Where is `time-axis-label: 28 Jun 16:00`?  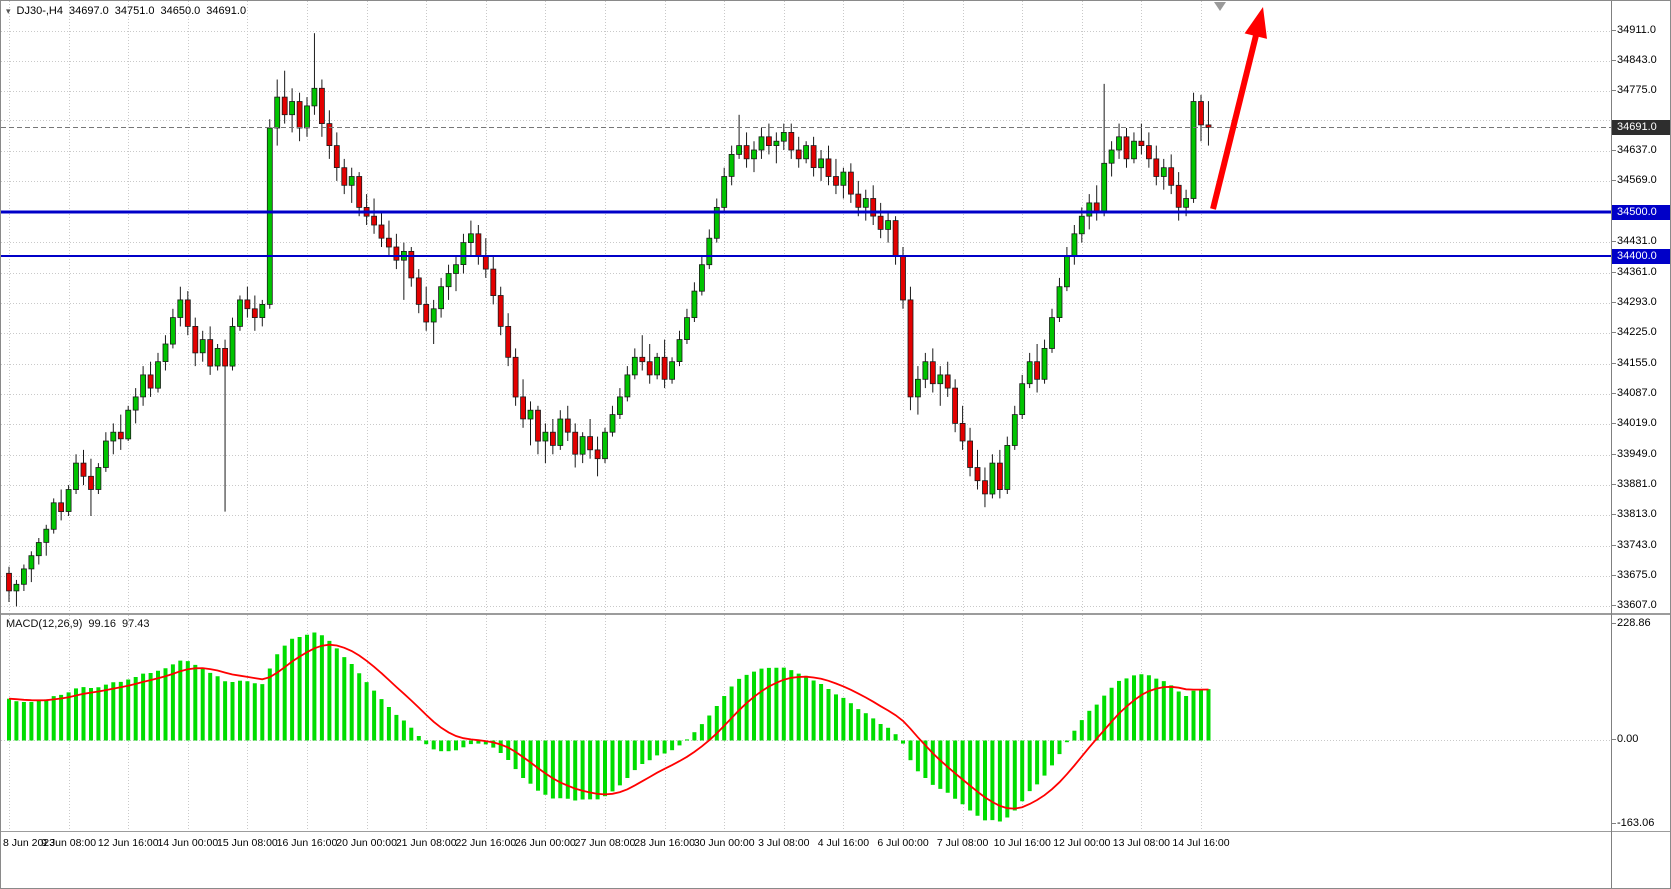 time-axis-label: 28 Jun 16:00 is located at coordinates (664, 843).